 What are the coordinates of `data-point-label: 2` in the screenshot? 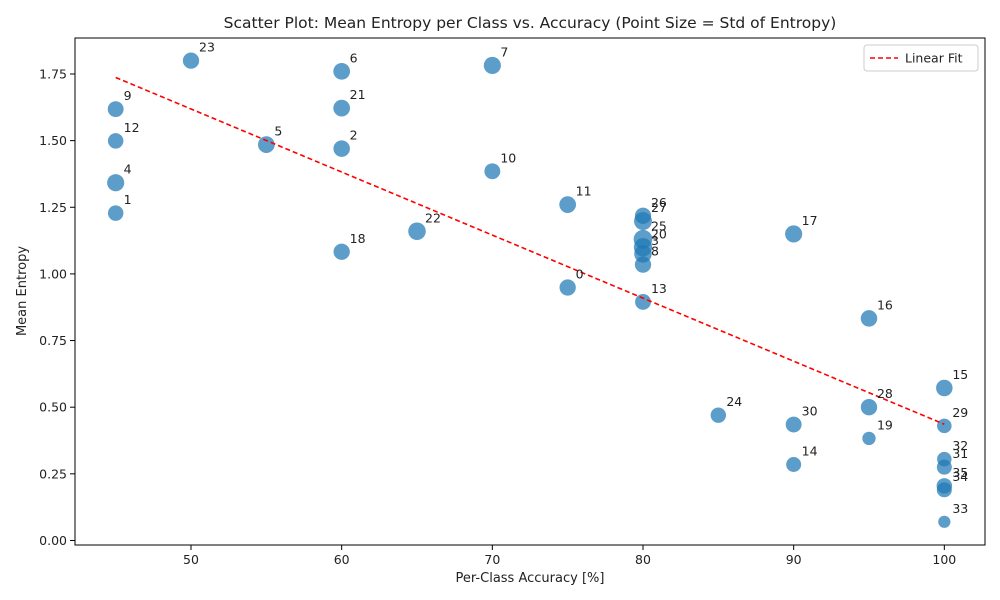 It's located at (354, 135).